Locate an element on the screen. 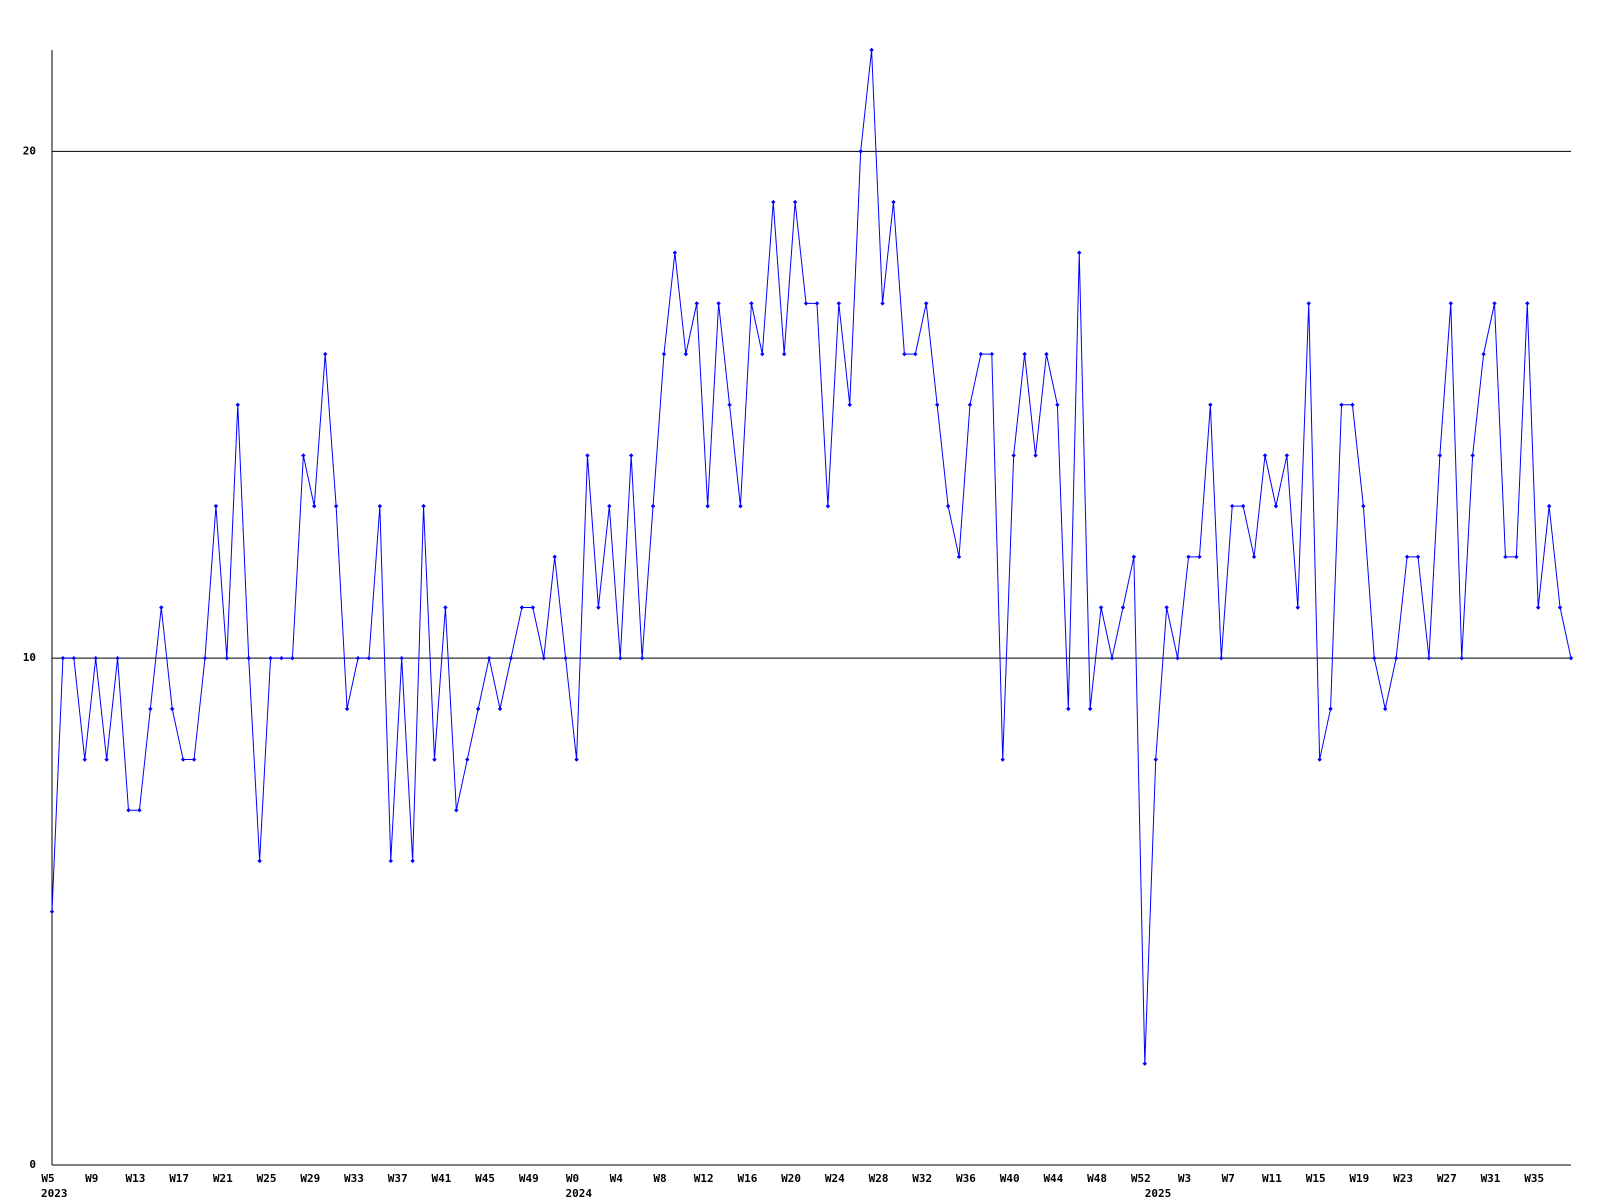 Image resolution: width=1600 pixels, height=1200 pixels. x-tick-label: W27 is located at coordinates (1447, 1178).